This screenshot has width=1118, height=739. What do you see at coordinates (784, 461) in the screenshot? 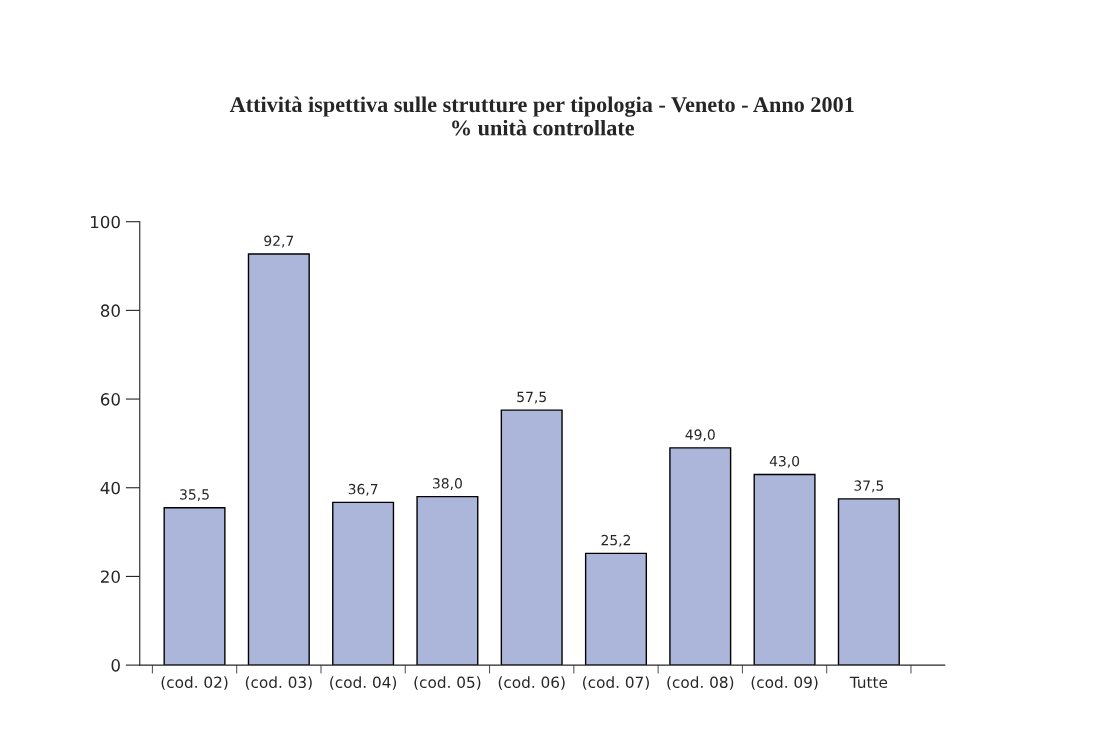
I see `data-label: 43,0` at bounding box center [784, 461].